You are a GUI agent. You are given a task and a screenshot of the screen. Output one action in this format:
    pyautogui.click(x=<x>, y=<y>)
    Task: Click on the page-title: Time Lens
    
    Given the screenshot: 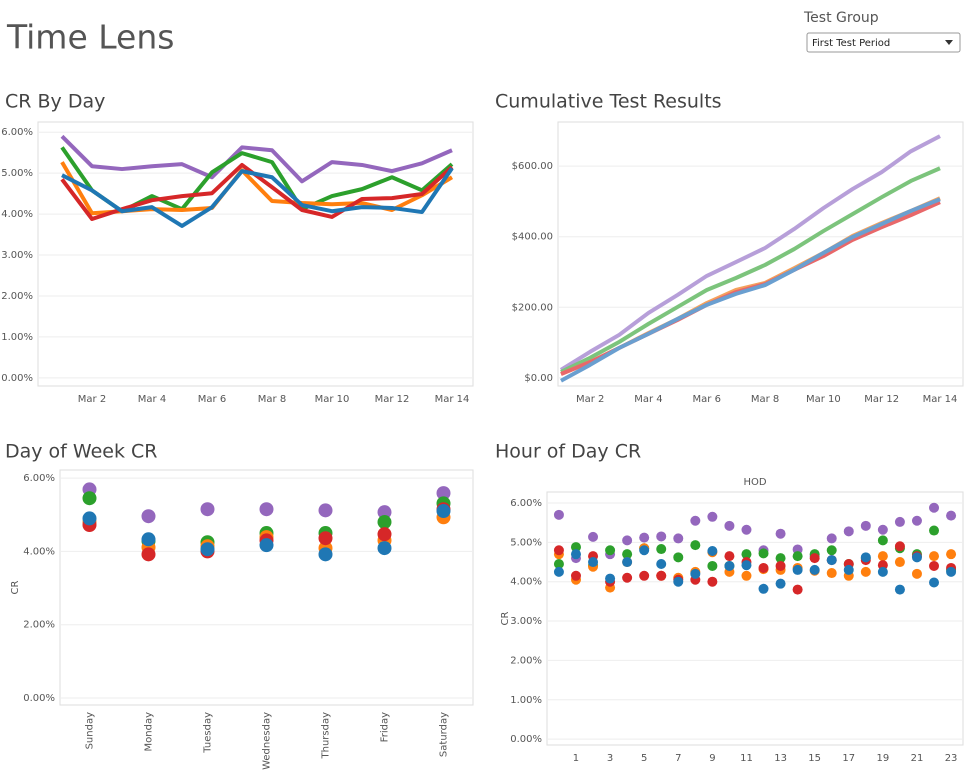 What is the action you would take?
    pyautogui.click(x=90, y=37)
    